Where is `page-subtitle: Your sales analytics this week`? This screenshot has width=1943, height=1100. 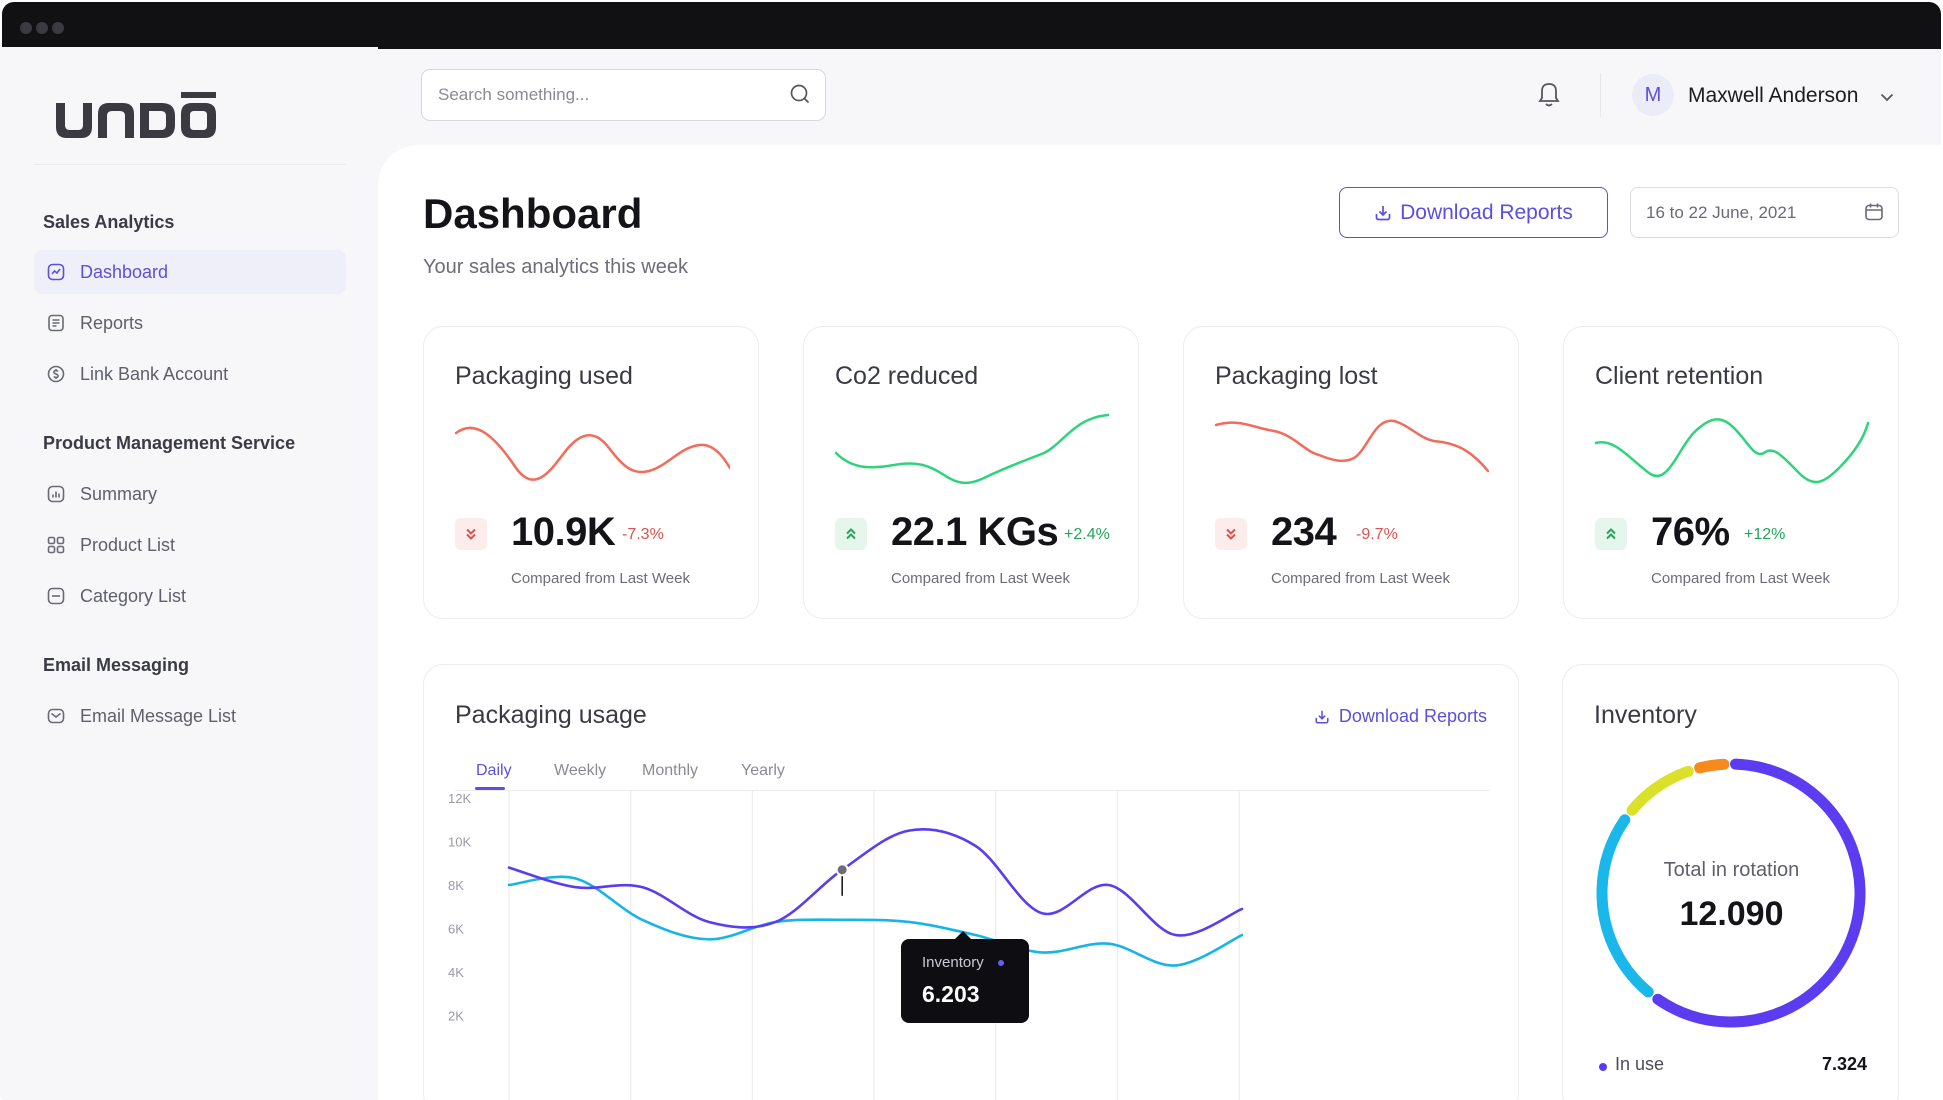
page-subtitle: Your sales analytics this week is located at coordinates (555, 267).